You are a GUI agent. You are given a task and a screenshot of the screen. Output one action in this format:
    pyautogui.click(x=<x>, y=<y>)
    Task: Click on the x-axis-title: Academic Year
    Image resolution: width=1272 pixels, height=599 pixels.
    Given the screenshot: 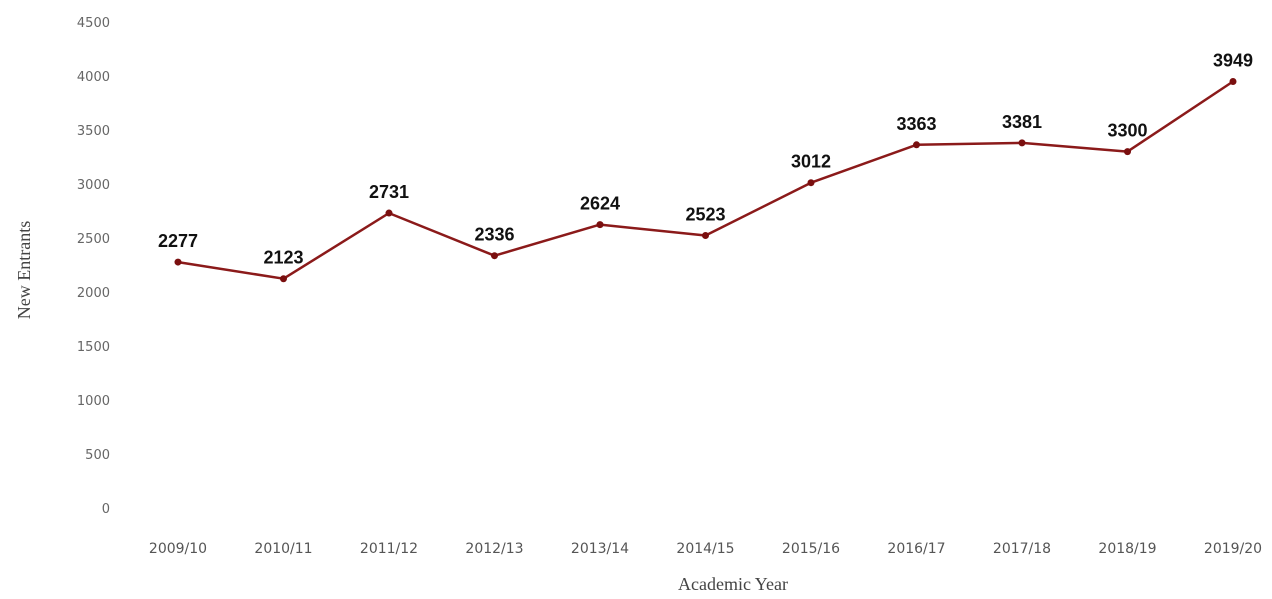 What is the action you would take?
    pyautogui.click(x=733, y=584)
    